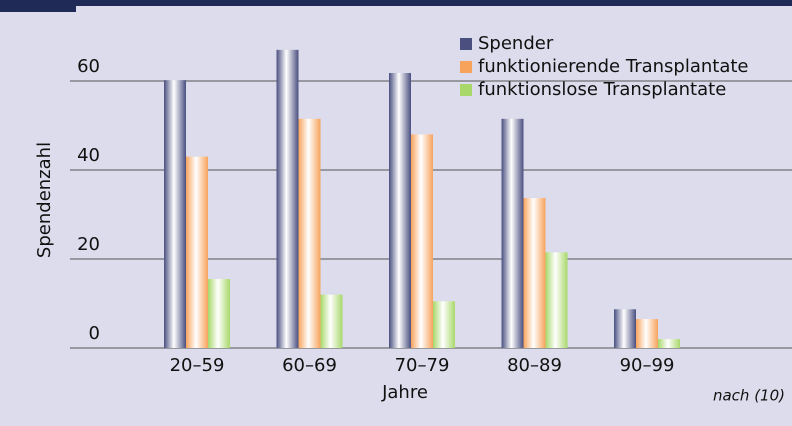 This screenshot has height=426, width=792. Describe the element at coordinates (88, 66) in the screenshot. I see `y-tick-label: 60` at that location.